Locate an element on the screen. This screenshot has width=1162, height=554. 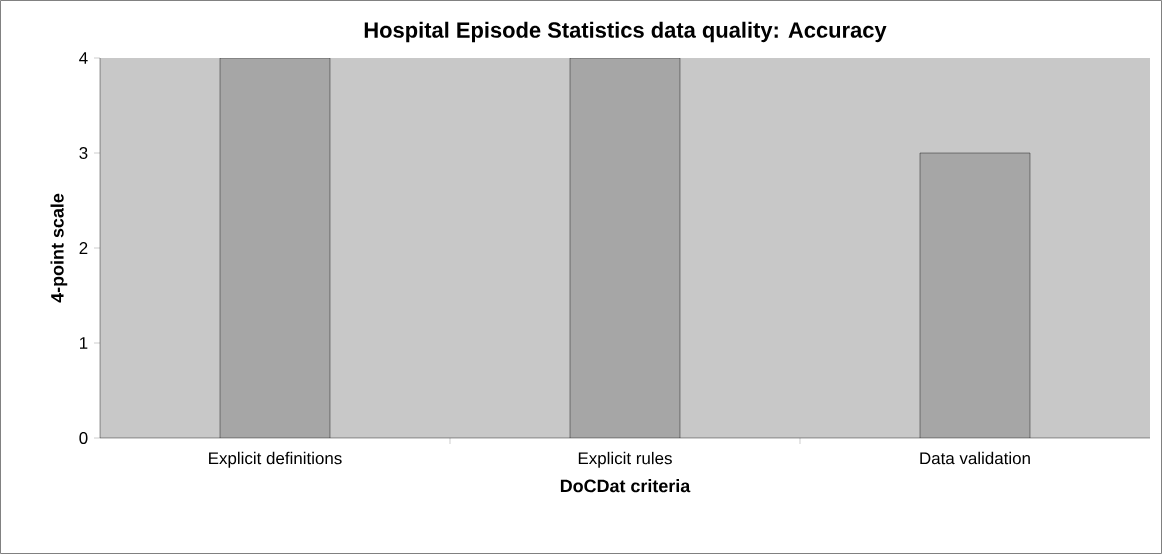
x-tick-label: Data validation is located at coordinates (975, 458).